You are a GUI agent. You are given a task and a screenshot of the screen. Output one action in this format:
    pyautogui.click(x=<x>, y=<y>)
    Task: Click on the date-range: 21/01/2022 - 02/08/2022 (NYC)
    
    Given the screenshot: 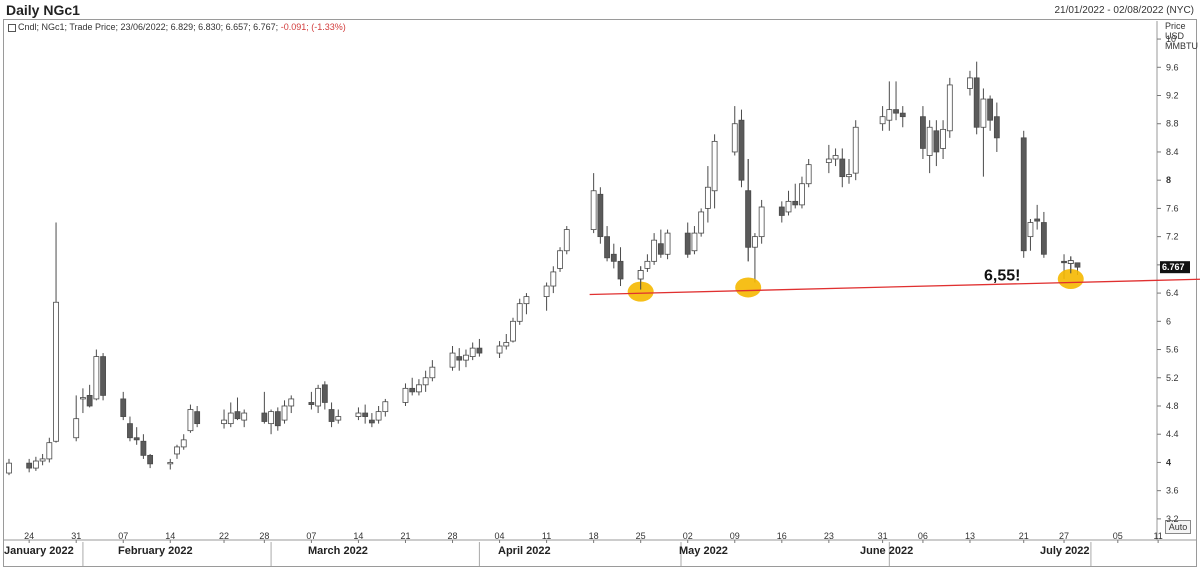 What is the action you would take?
    pyautogui.click(x=1124, y=10)
    